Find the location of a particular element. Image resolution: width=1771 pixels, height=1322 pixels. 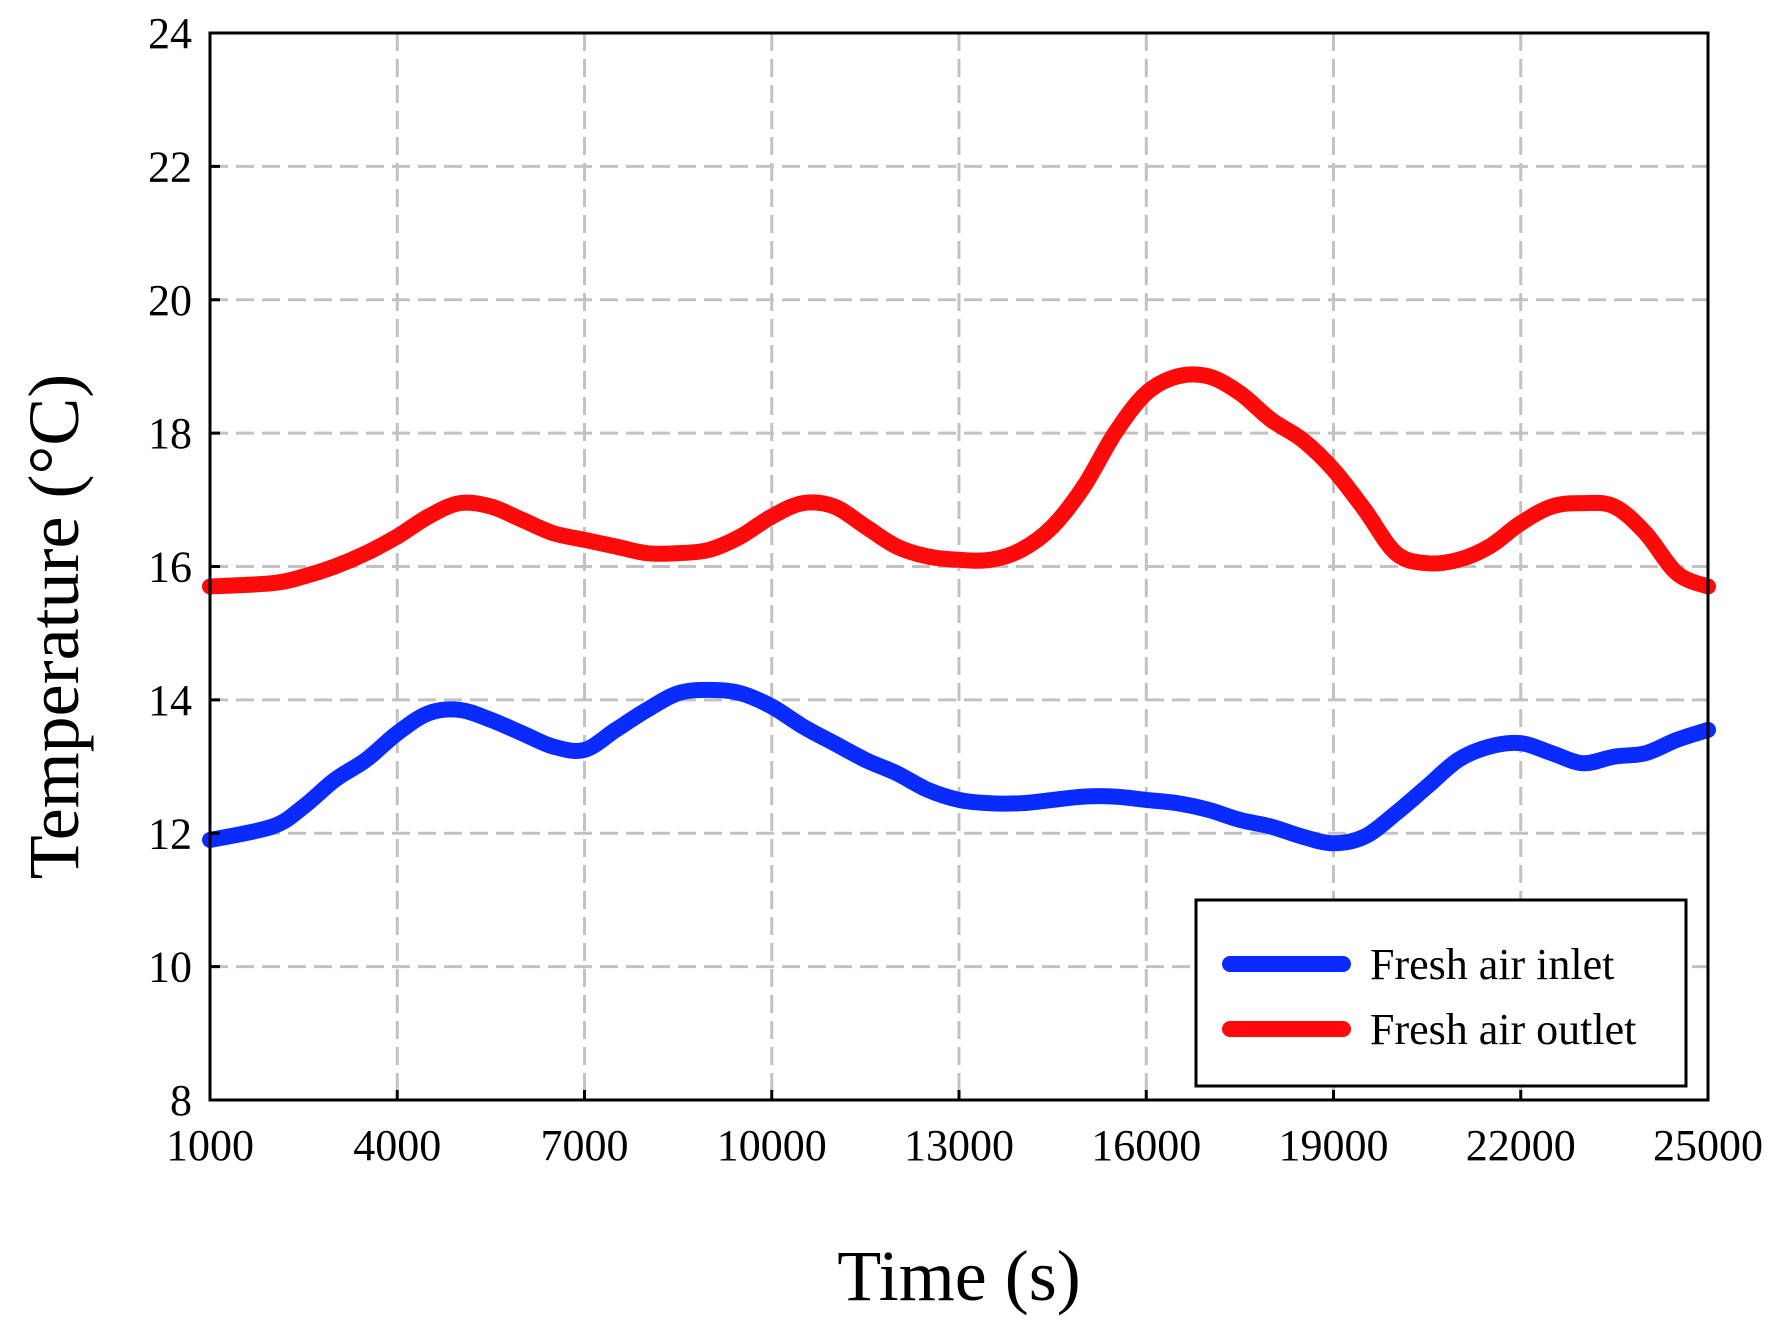

y-tick-label: 16 is located at coordinates (170, 567).